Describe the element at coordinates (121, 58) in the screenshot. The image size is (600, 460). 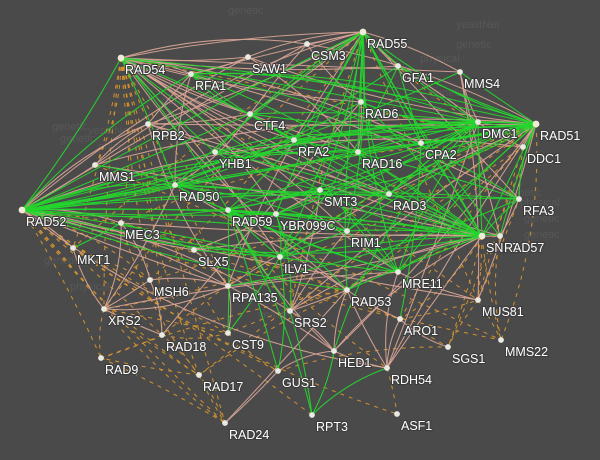
I see `node-rad54` at that location.